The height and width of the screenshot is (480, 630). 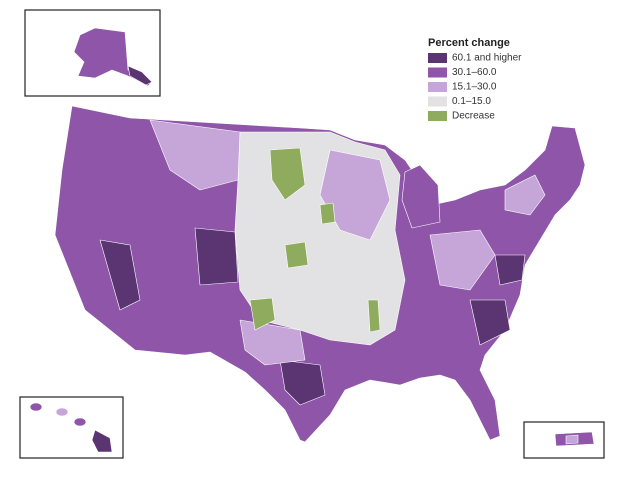 What do you see at coordinates (469, 43) in the screenshot?
I see `legend-title: Percent change` at bounding box center [469, 43].